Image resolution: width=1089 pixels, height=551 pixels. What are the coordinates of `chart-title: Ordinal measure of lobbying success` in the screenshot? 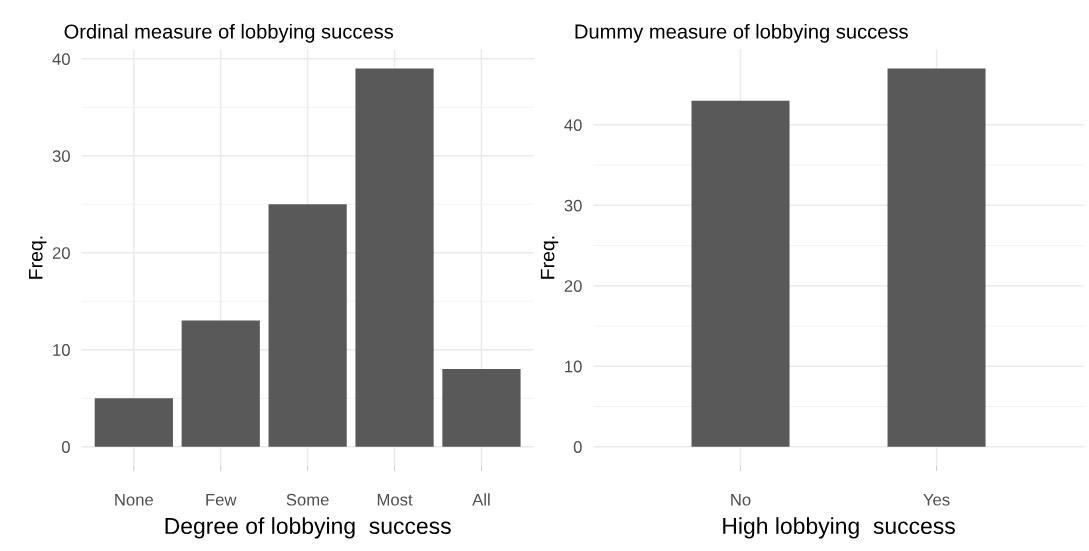 It's located at (229, 33).